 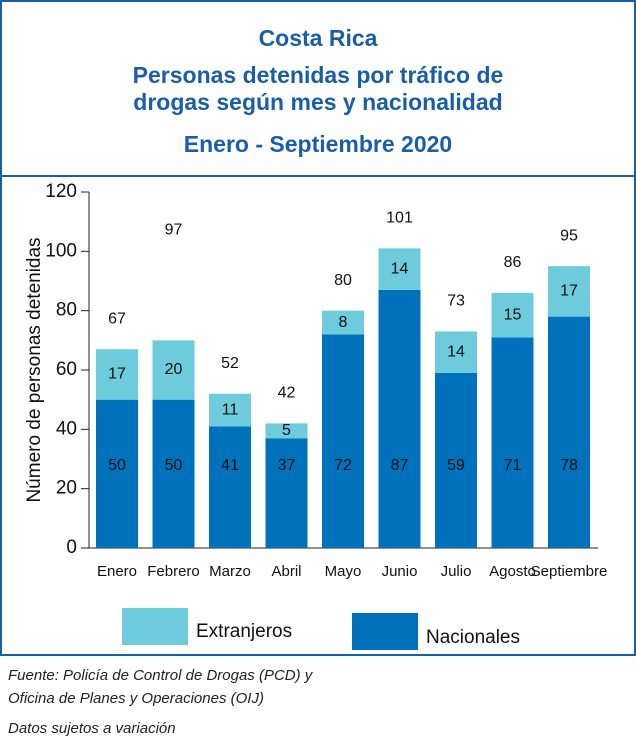 I want to click on y-tick-label: 40, so click(x=66, y=428).